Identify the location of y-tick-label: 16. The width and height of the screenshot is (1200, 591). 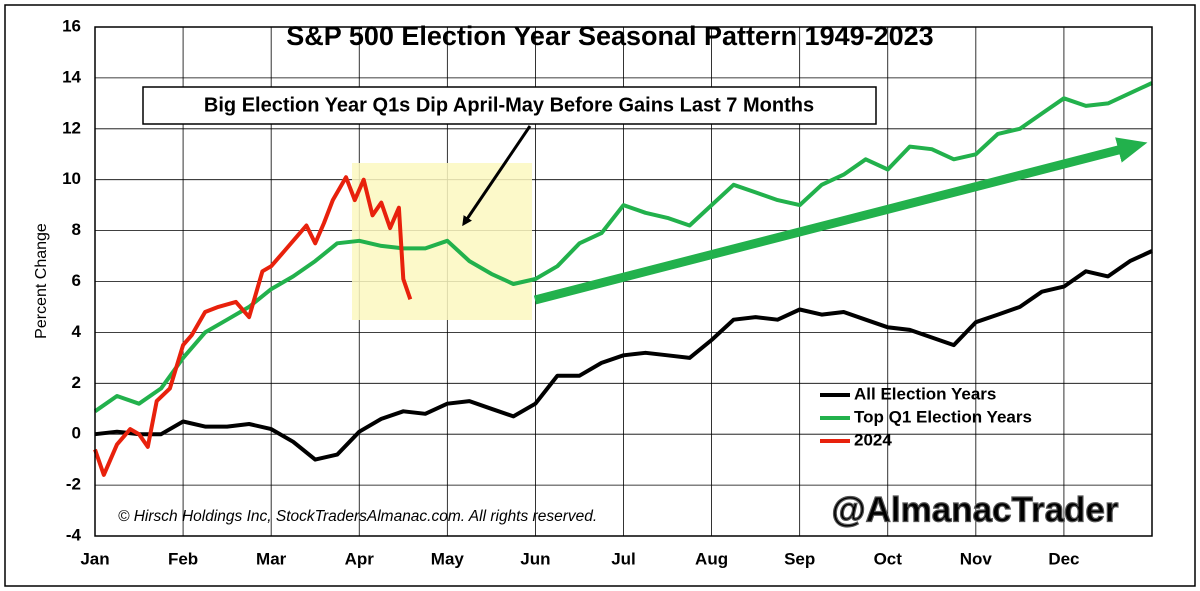
(71, 25).